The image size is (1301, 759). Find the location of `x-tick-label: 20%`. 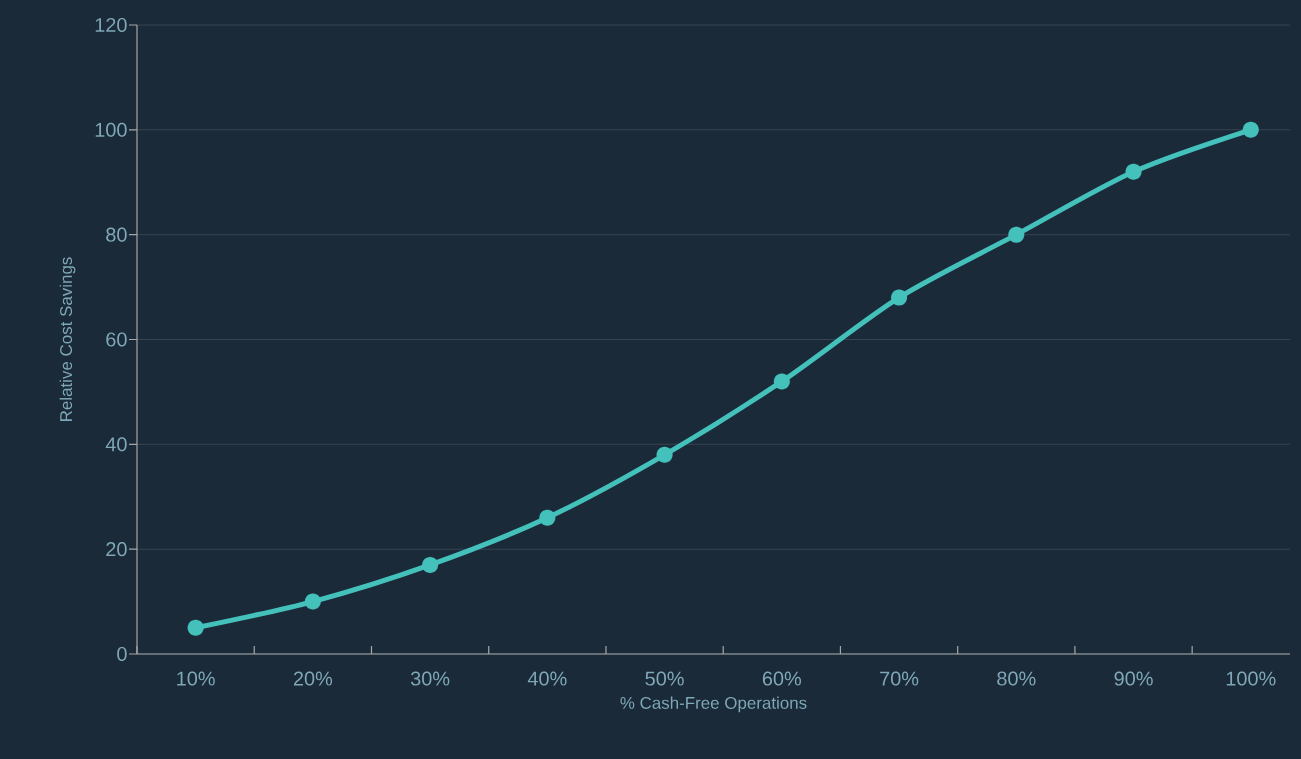

x-tick-label: 20% is located at coordinates (313, 678).